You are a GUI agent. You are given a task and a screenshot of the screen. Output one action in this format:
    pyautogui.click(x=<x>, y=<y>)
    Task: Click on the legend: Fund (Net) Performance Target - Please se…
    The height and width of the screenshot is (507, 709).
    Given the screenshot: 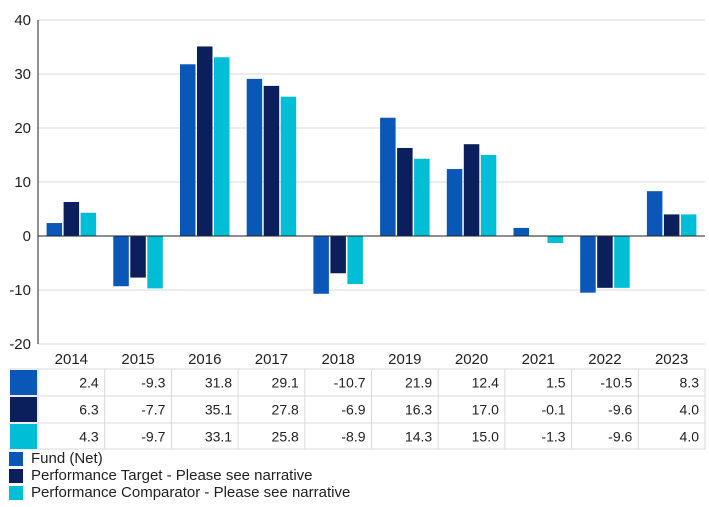 What is the action you would take?
    pyautogui.click(x=179, y=475)
    